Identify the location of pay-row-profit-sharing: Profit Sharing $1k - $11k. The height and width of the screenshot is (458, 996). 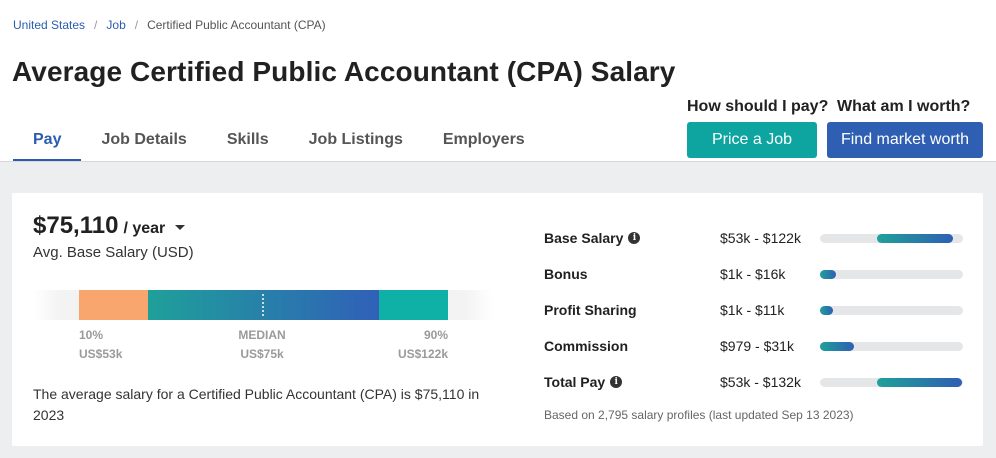
(754, 318).